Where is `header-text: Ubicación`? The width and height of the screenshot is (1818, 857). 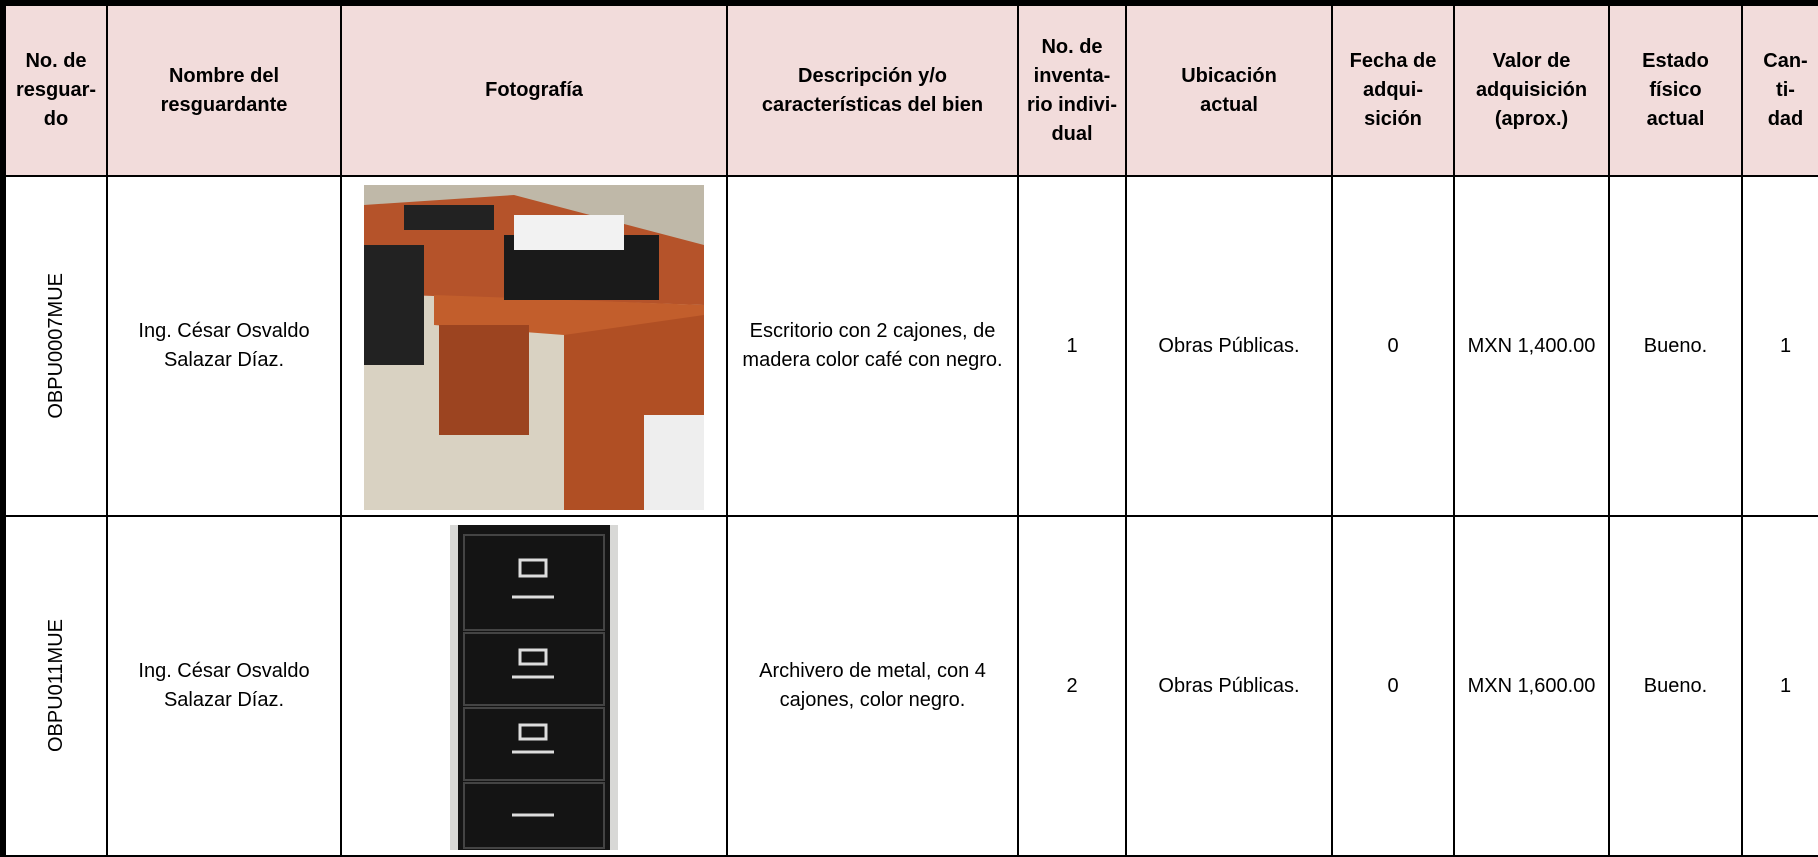
header-text: Ubicación is located at coordinates (1229, 75).